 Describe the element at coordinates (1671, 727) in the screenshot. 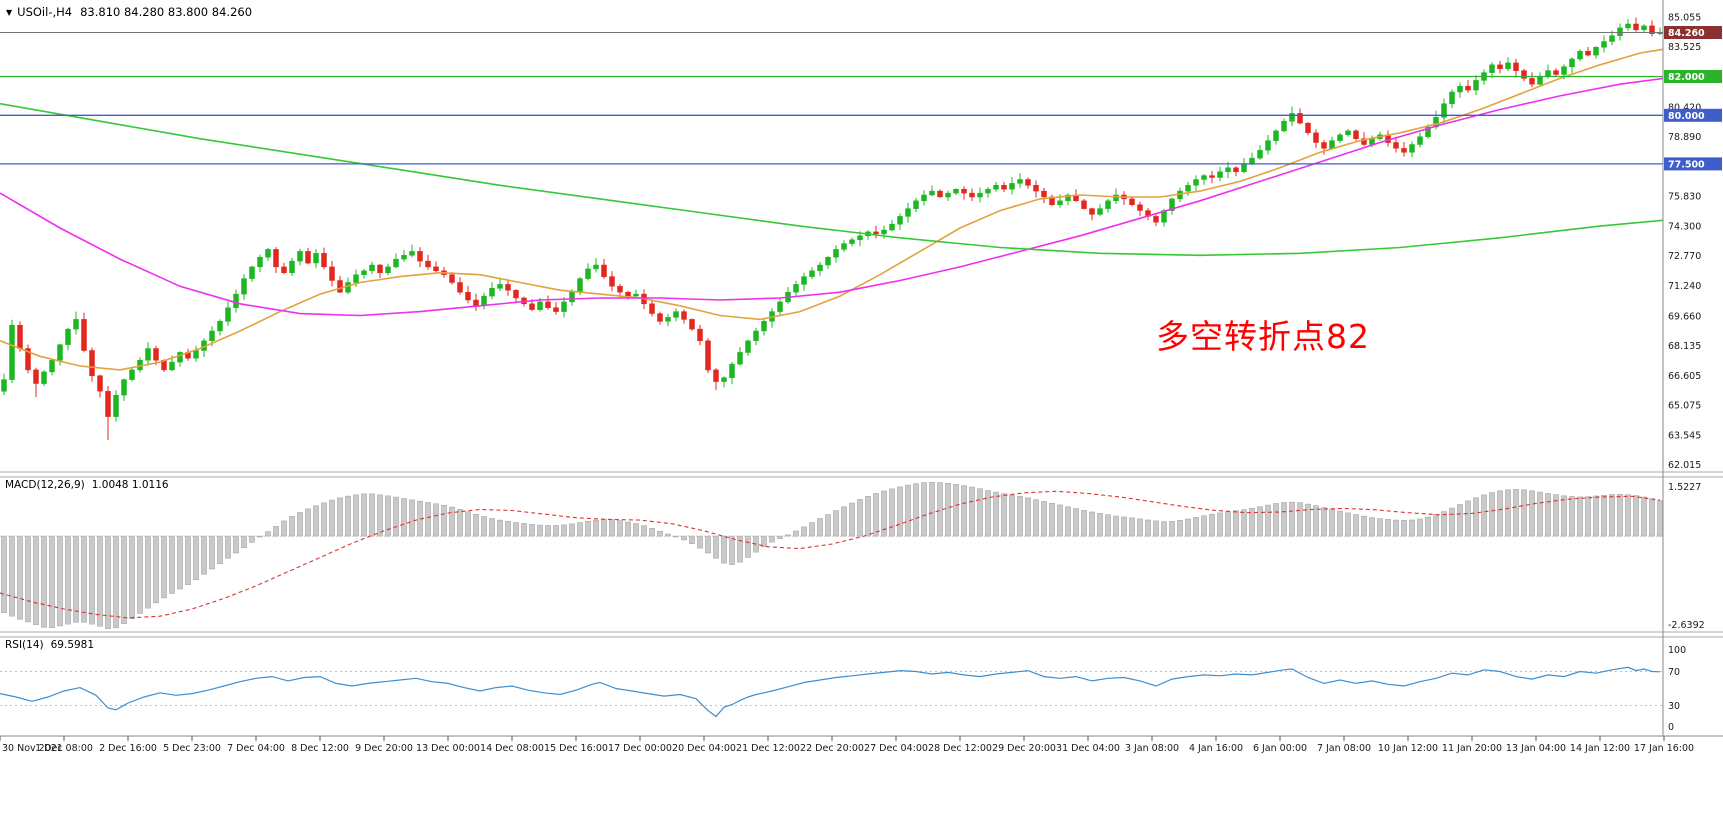

I see `svg-text: 0` at that location.